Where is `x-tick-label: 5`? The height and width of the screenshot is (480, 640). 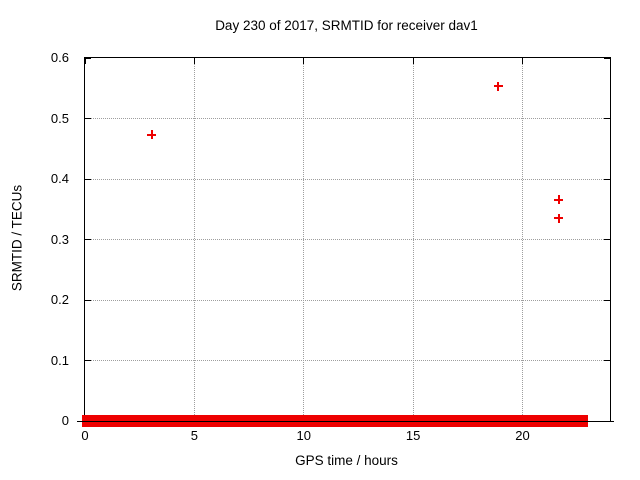 x-tick-label: 5 is located at coordinates (194, 435).